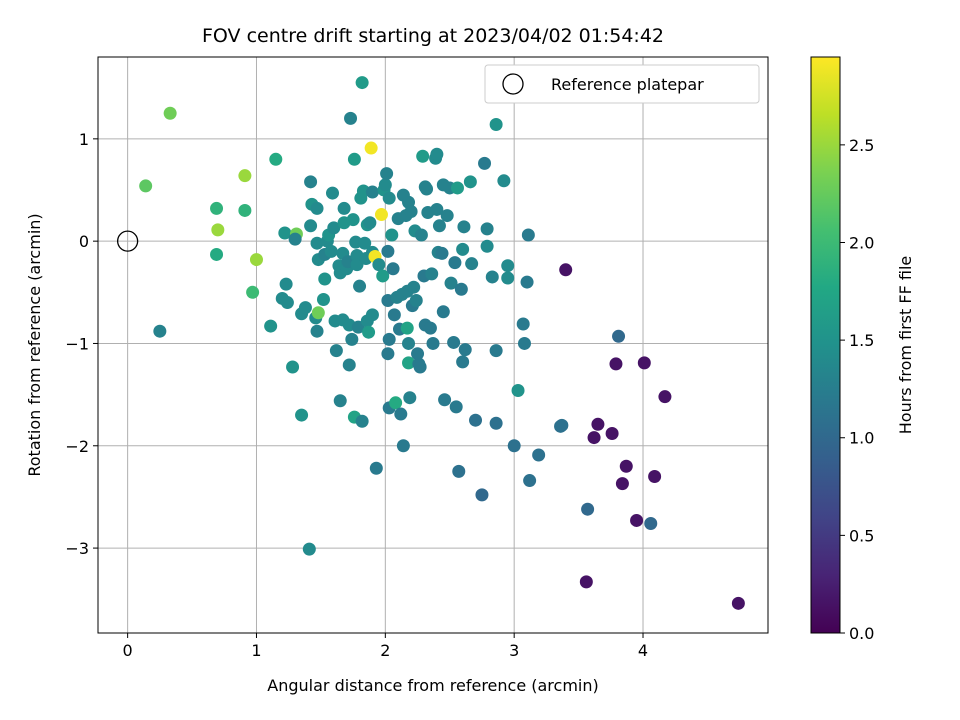 This screenshot has height=720, width=960. Describe the element at coordinates (513, 84) in the screenshot. I see `legend-marker-reference-icon` at that location.